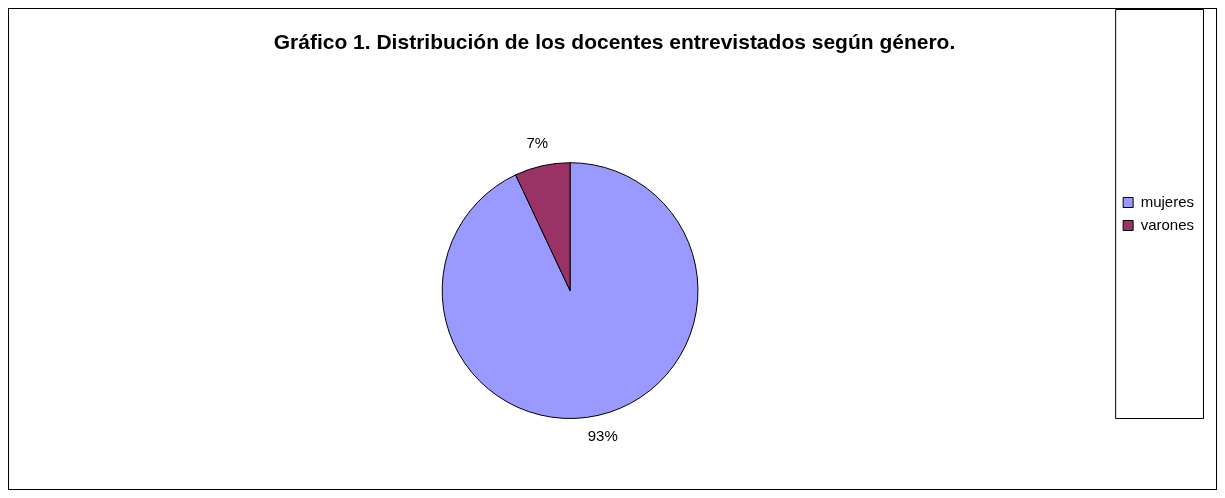 Image resolution: width=1225 pixels, height=498 pixels. Describe the element at coordinates (537, 143) in the screenshot. I see `data-label: 7%` at that location.